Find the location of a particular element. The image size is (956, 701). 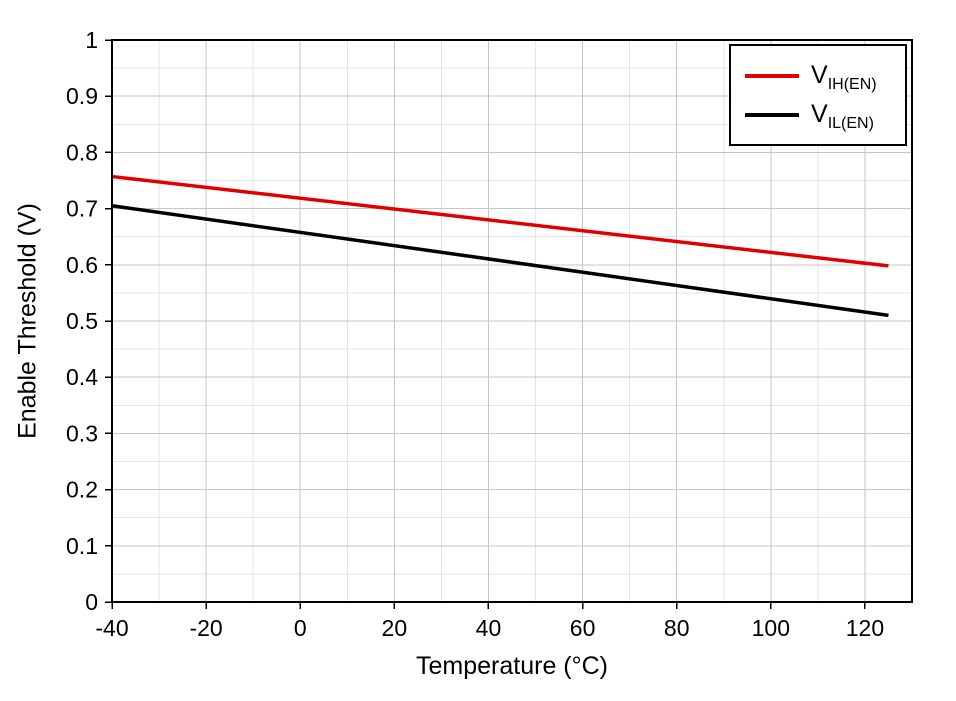

legend: VIH(EN) VIL(EN) is located at coordinates (818, 95).